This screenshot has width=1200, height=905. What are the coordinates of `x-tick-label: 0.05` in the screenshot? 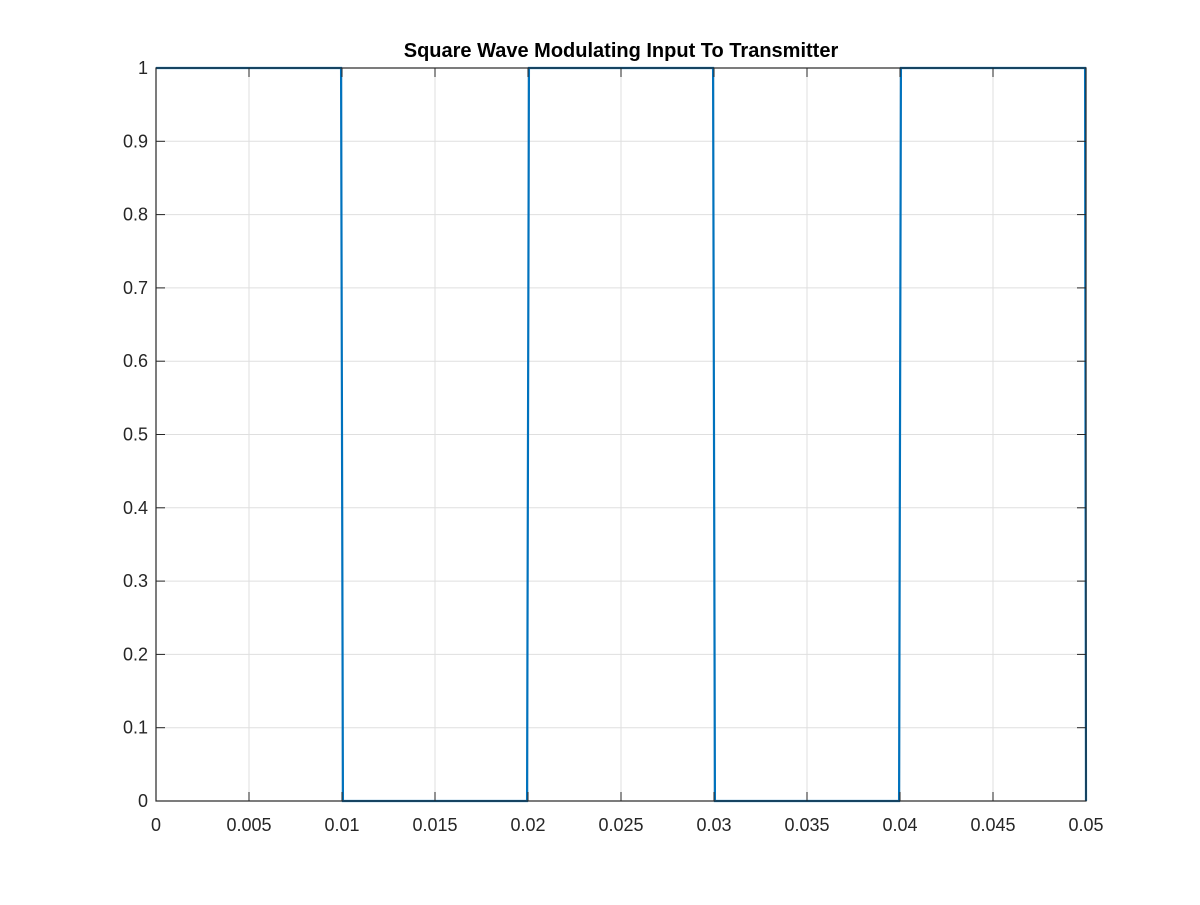 It's located at (1085, 825).